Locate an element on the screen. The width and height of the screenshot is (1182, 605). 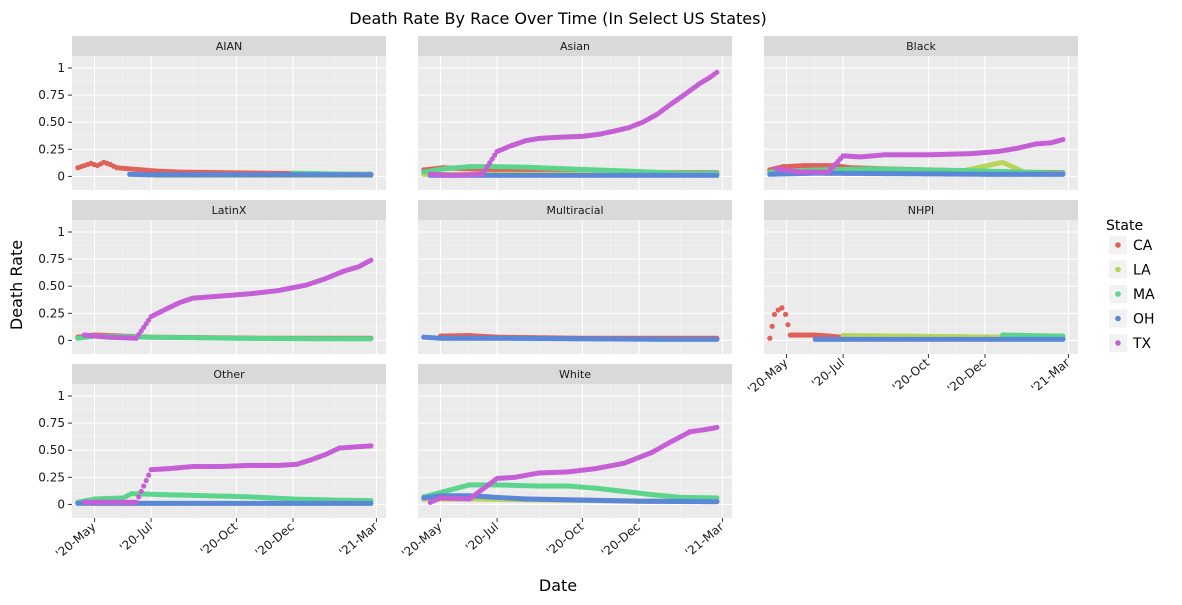
legend-item-la: LA is located at coordinates (1130, 269).